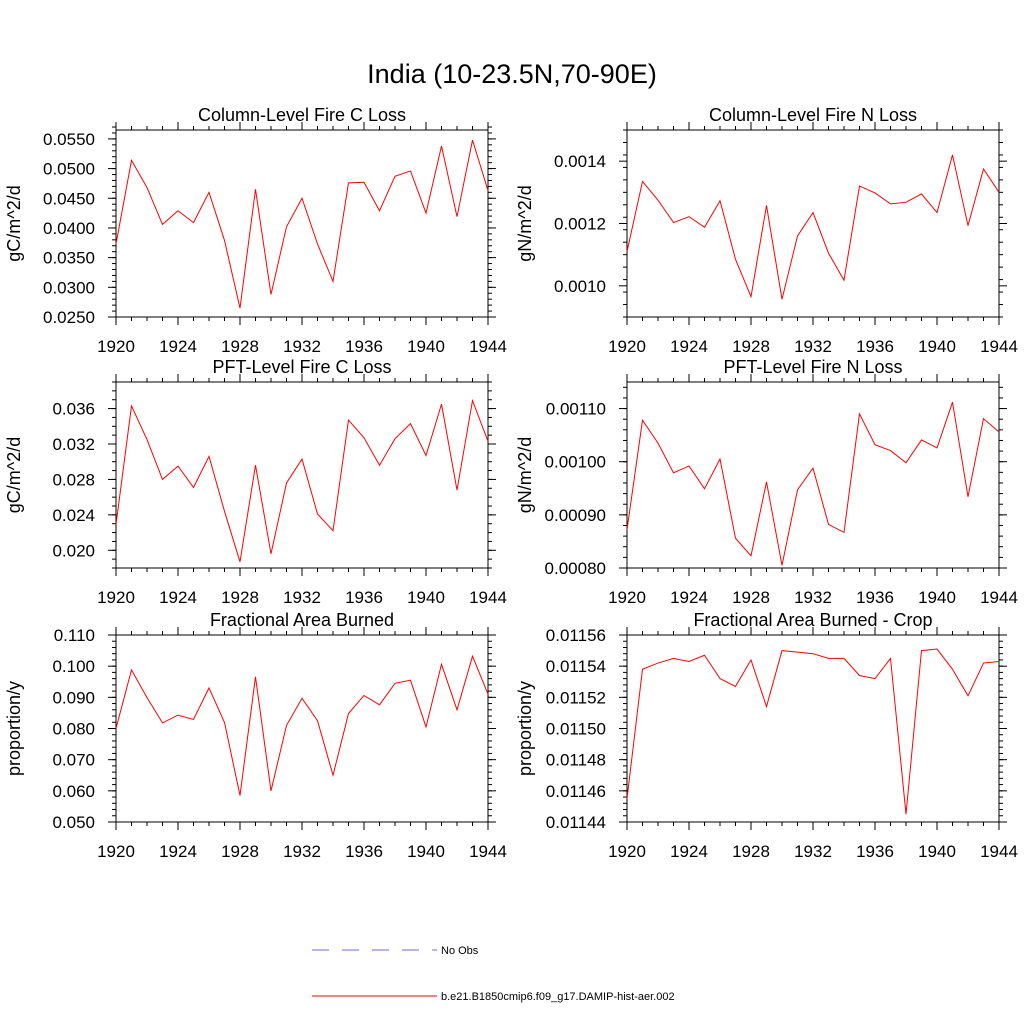  Describe the element at coordinates (73, 729) in the screenshot. I see `y-tick-label: 0.080` at that location.